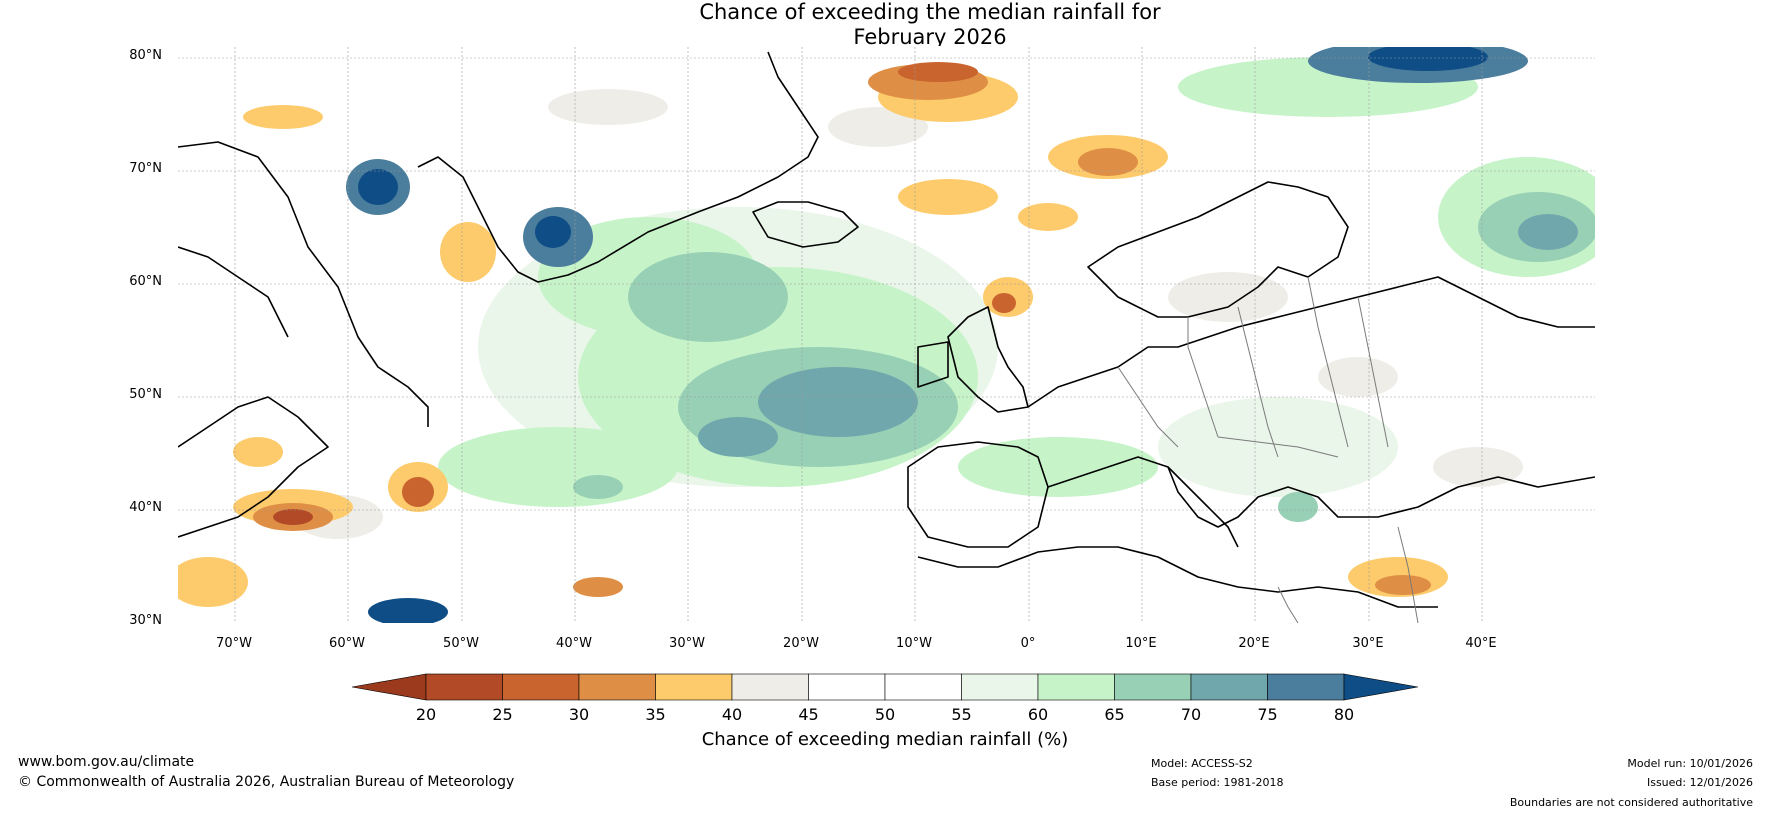  Describe the element at coordinates (426, 714) in the screenshot. I see `colorbar-tick-label: 20` at that location.